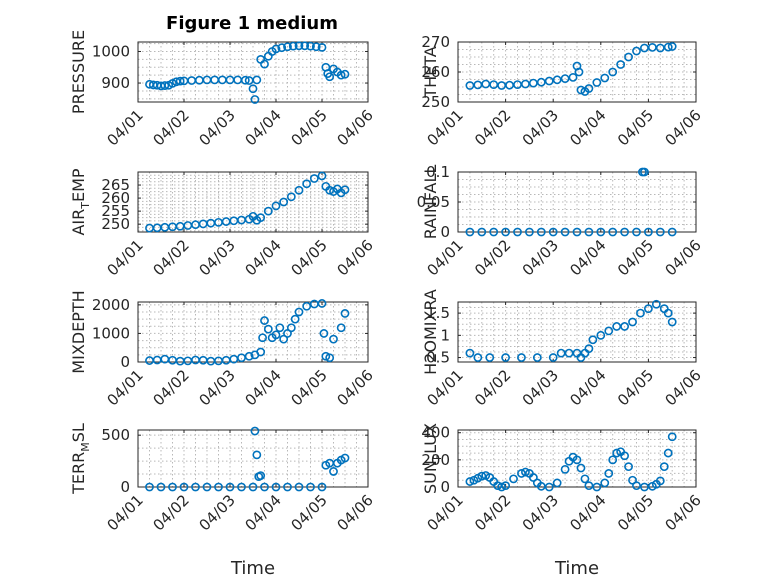 This screenshot has width=778, height=583. What do you see at coordinates (125, 362) in the screenshot?
I see `y-tick-label: 0` at bounding box center [125, 362].